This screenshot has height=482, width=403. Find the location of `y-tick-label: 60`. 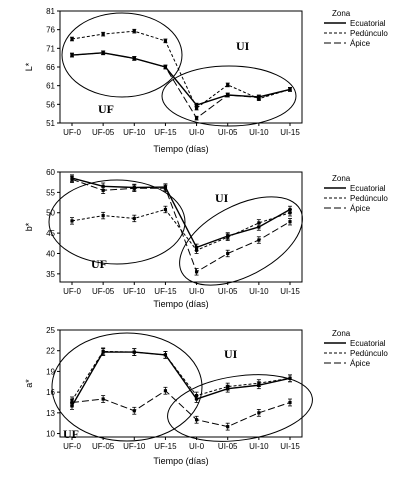

y-tick-label: 60 is located at coordinates (50, 172).